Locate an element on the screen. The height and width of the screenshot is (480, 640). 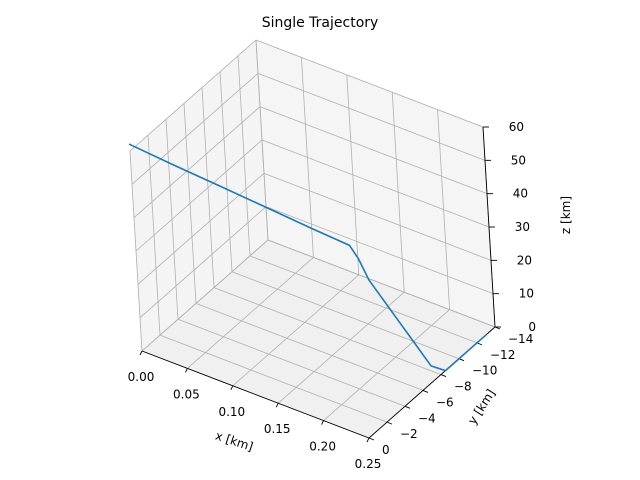
x-tick-label: 0.15 is located at coordinates (277, 429).